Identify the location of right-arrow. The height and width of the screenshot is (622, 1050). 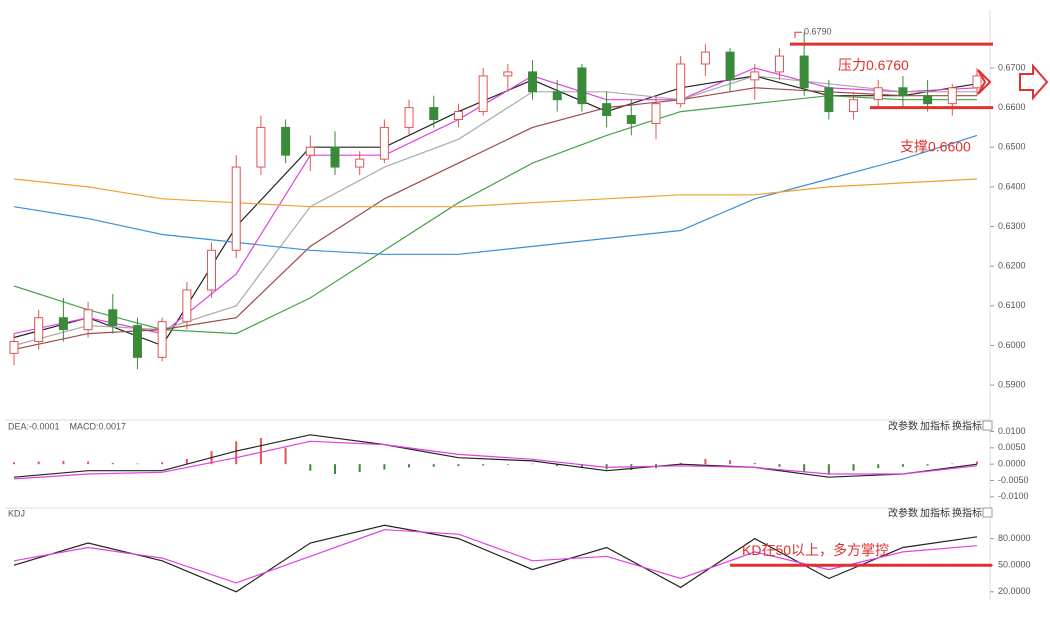
(1034, 82).